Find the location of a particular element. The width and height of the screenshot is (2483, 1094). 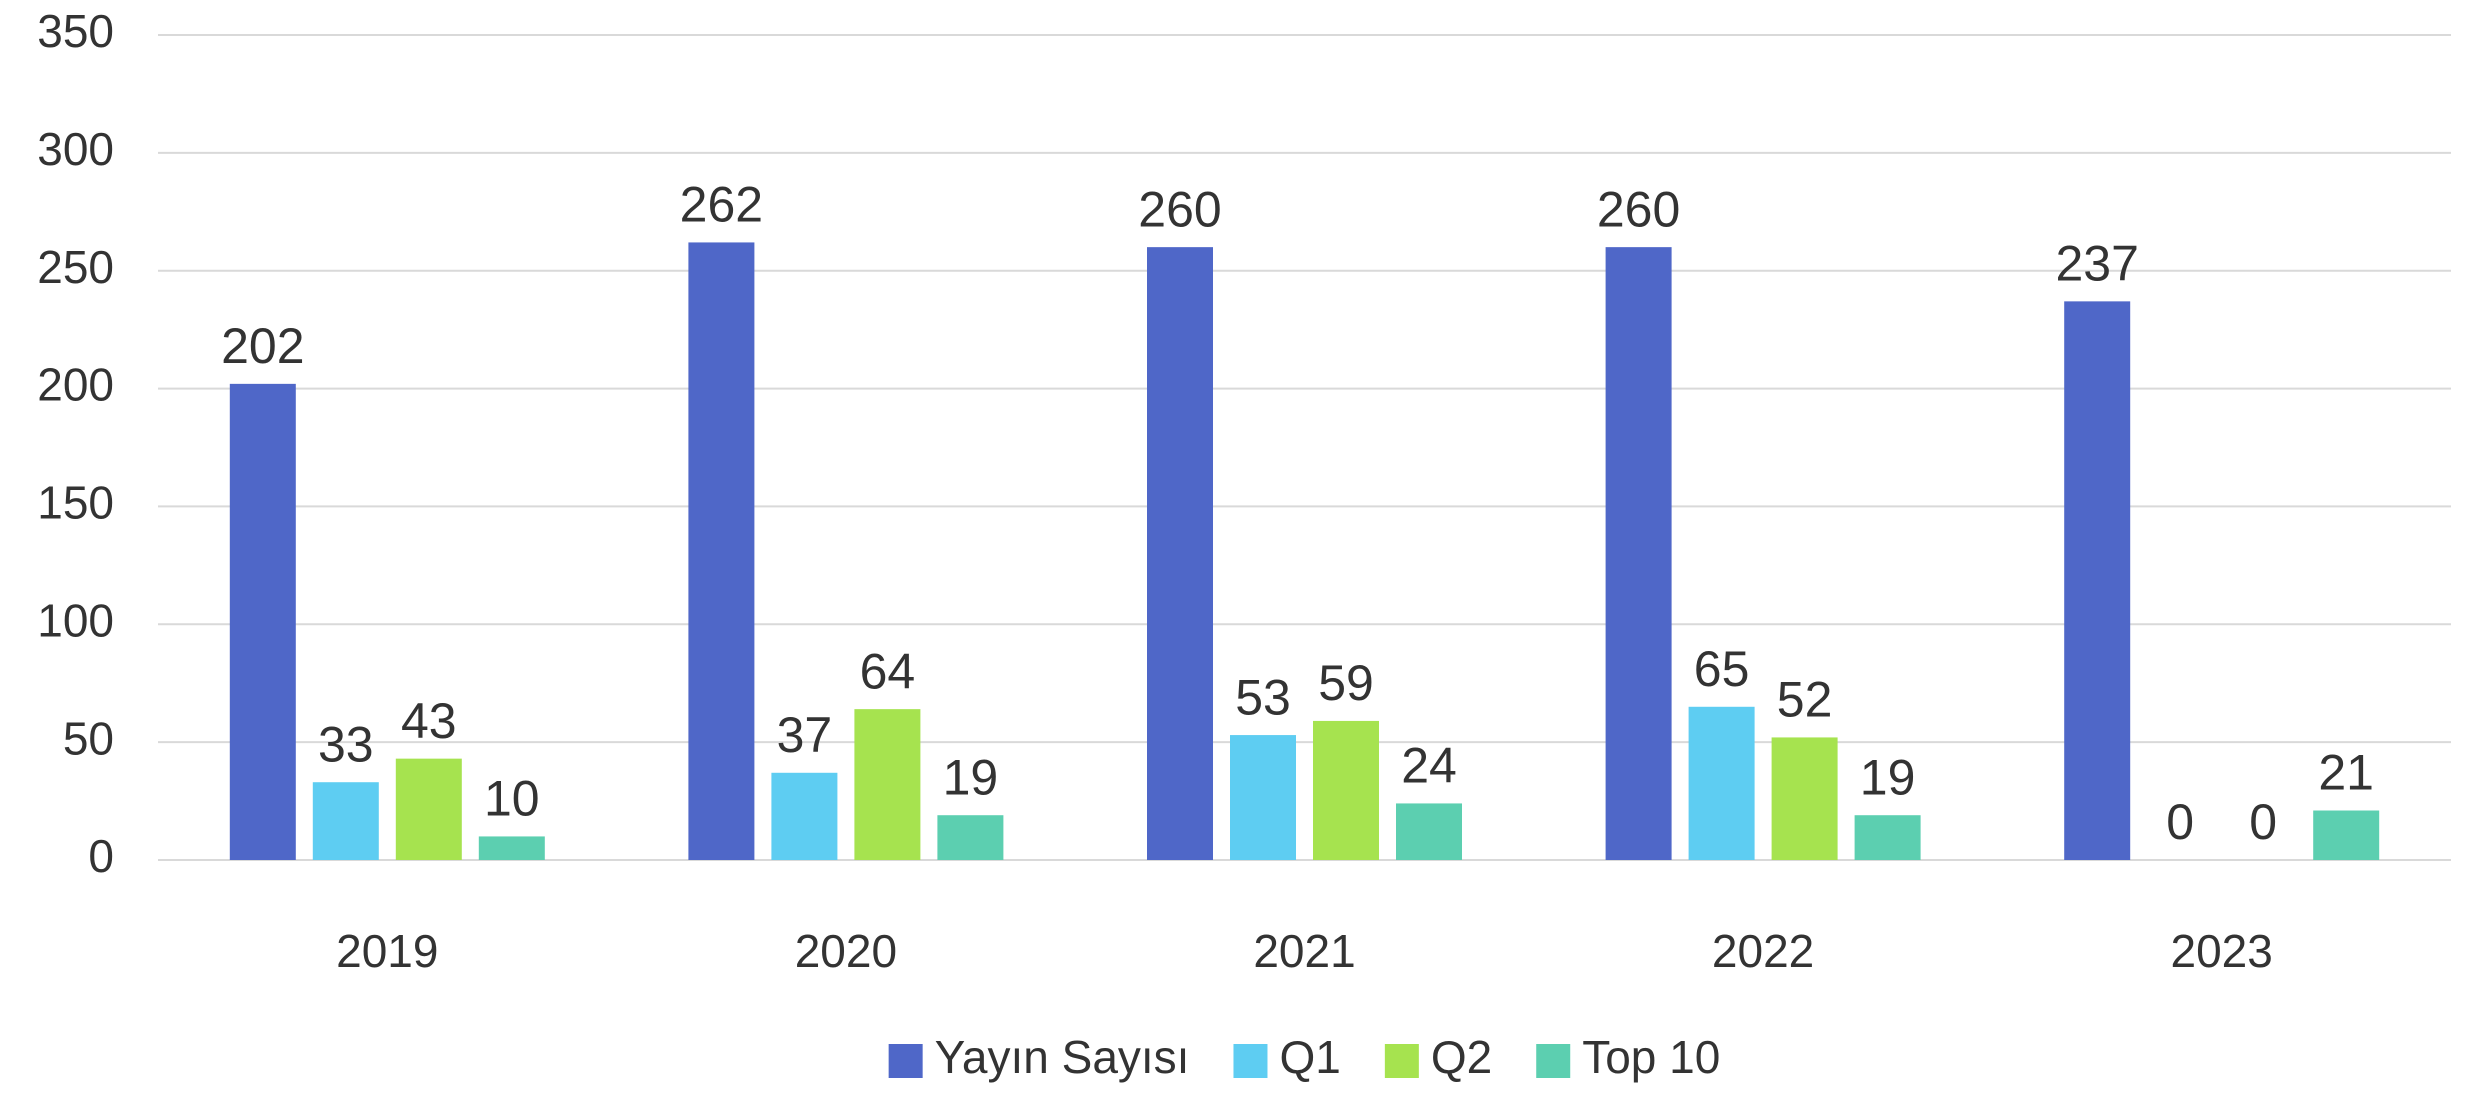

data-label: 53 is located at coordinates (1263, 697).